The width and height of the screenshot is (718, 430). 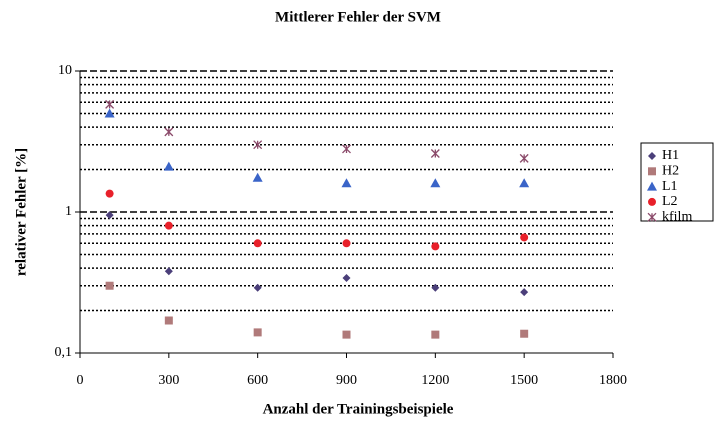 What do you see at coordinates (358, 409) in the screenshot?
I see `x-axis-label: Anzahl der Trainingsbeispiele` at bounding box center [358, 409].